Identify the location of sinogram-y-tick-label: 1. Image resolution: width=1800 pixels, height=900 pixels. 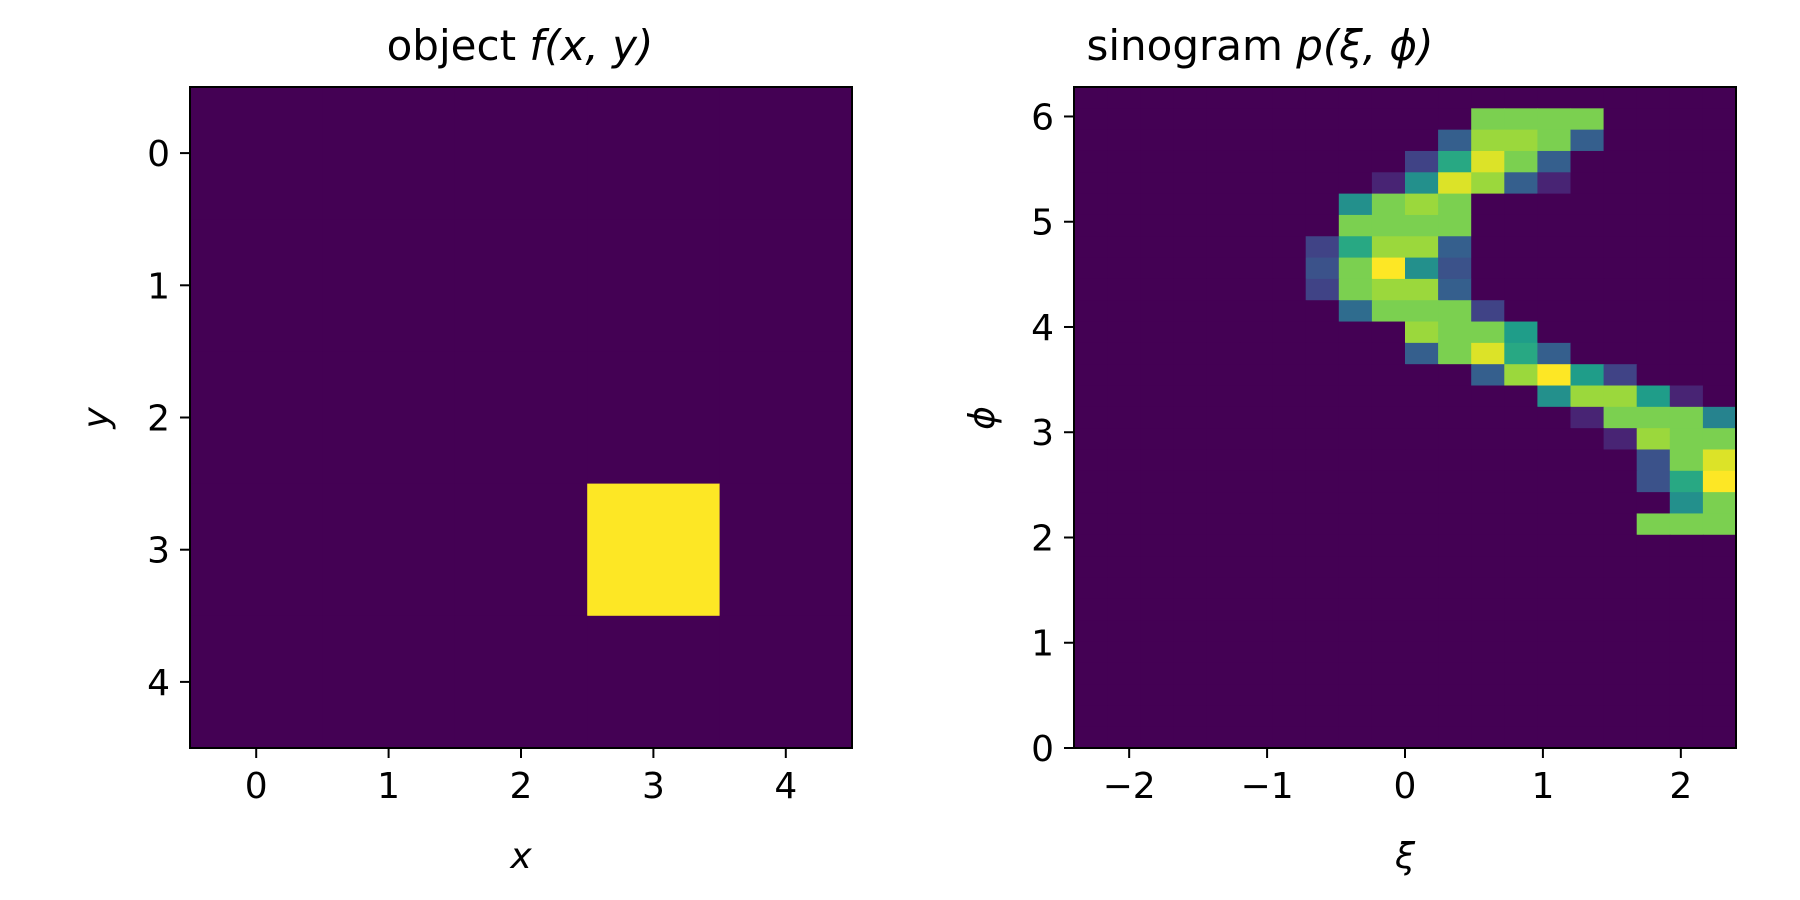
(1042, 644).